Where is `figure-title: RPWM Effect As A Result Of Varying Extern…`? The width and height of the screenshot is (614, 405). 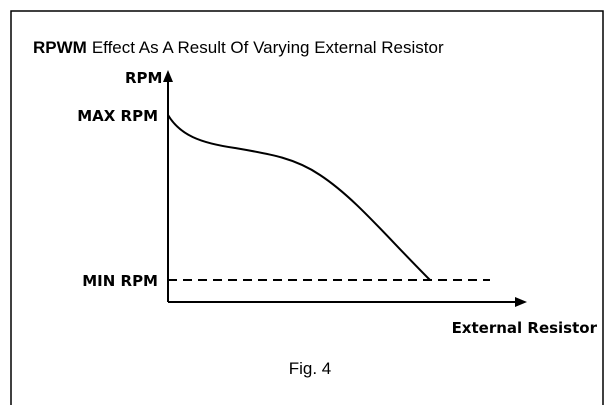
figure-title: RPWM Effect As A Result Of Varying Extern… is located at coordinates (238, 47).